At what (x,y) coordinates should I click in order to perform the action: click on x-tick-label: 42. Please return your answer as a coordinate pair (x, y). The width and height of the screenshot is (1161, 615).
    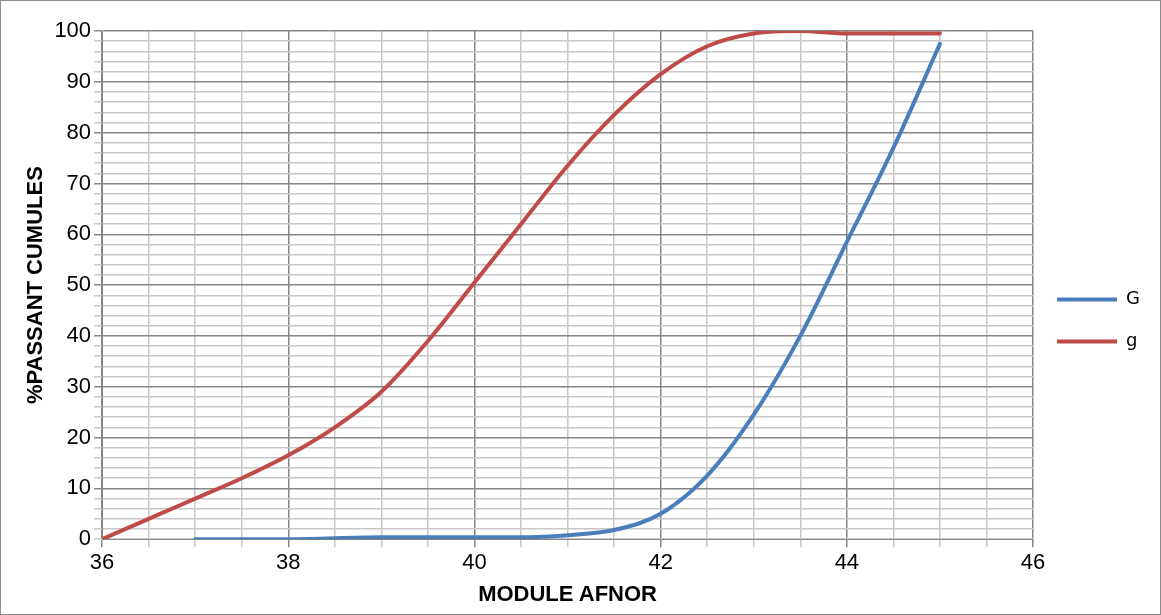
    Looking at the image, I should click on (660, 562).